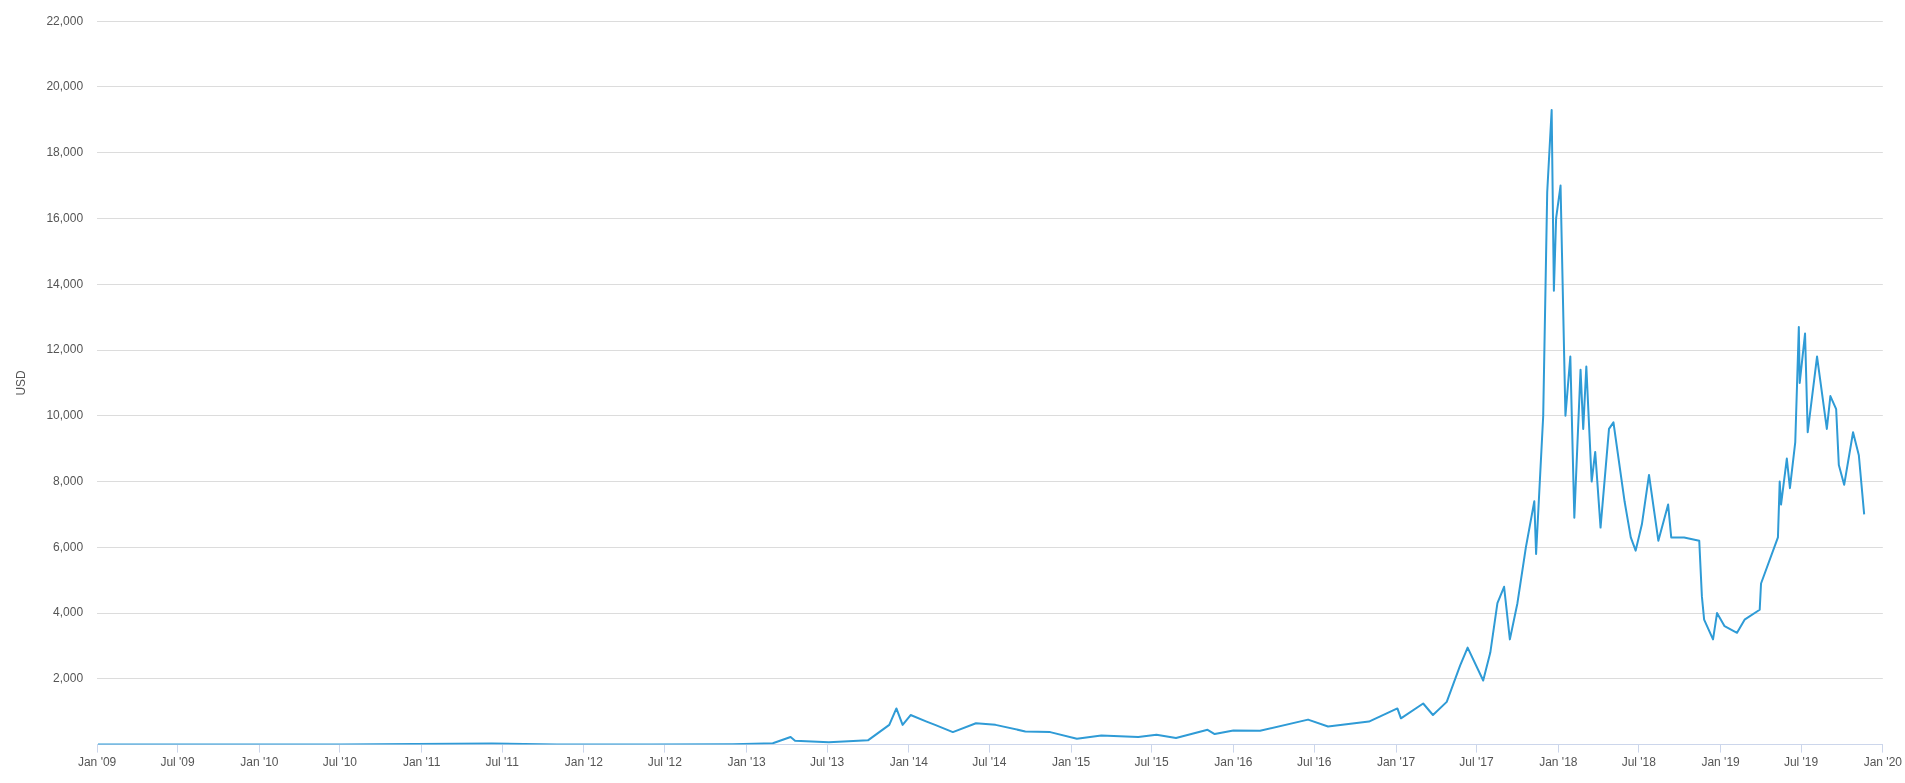 The width and height of the screenshot is (1905, 783). I want to click on x-tick-label: Jul '17, so click(1477, 762).